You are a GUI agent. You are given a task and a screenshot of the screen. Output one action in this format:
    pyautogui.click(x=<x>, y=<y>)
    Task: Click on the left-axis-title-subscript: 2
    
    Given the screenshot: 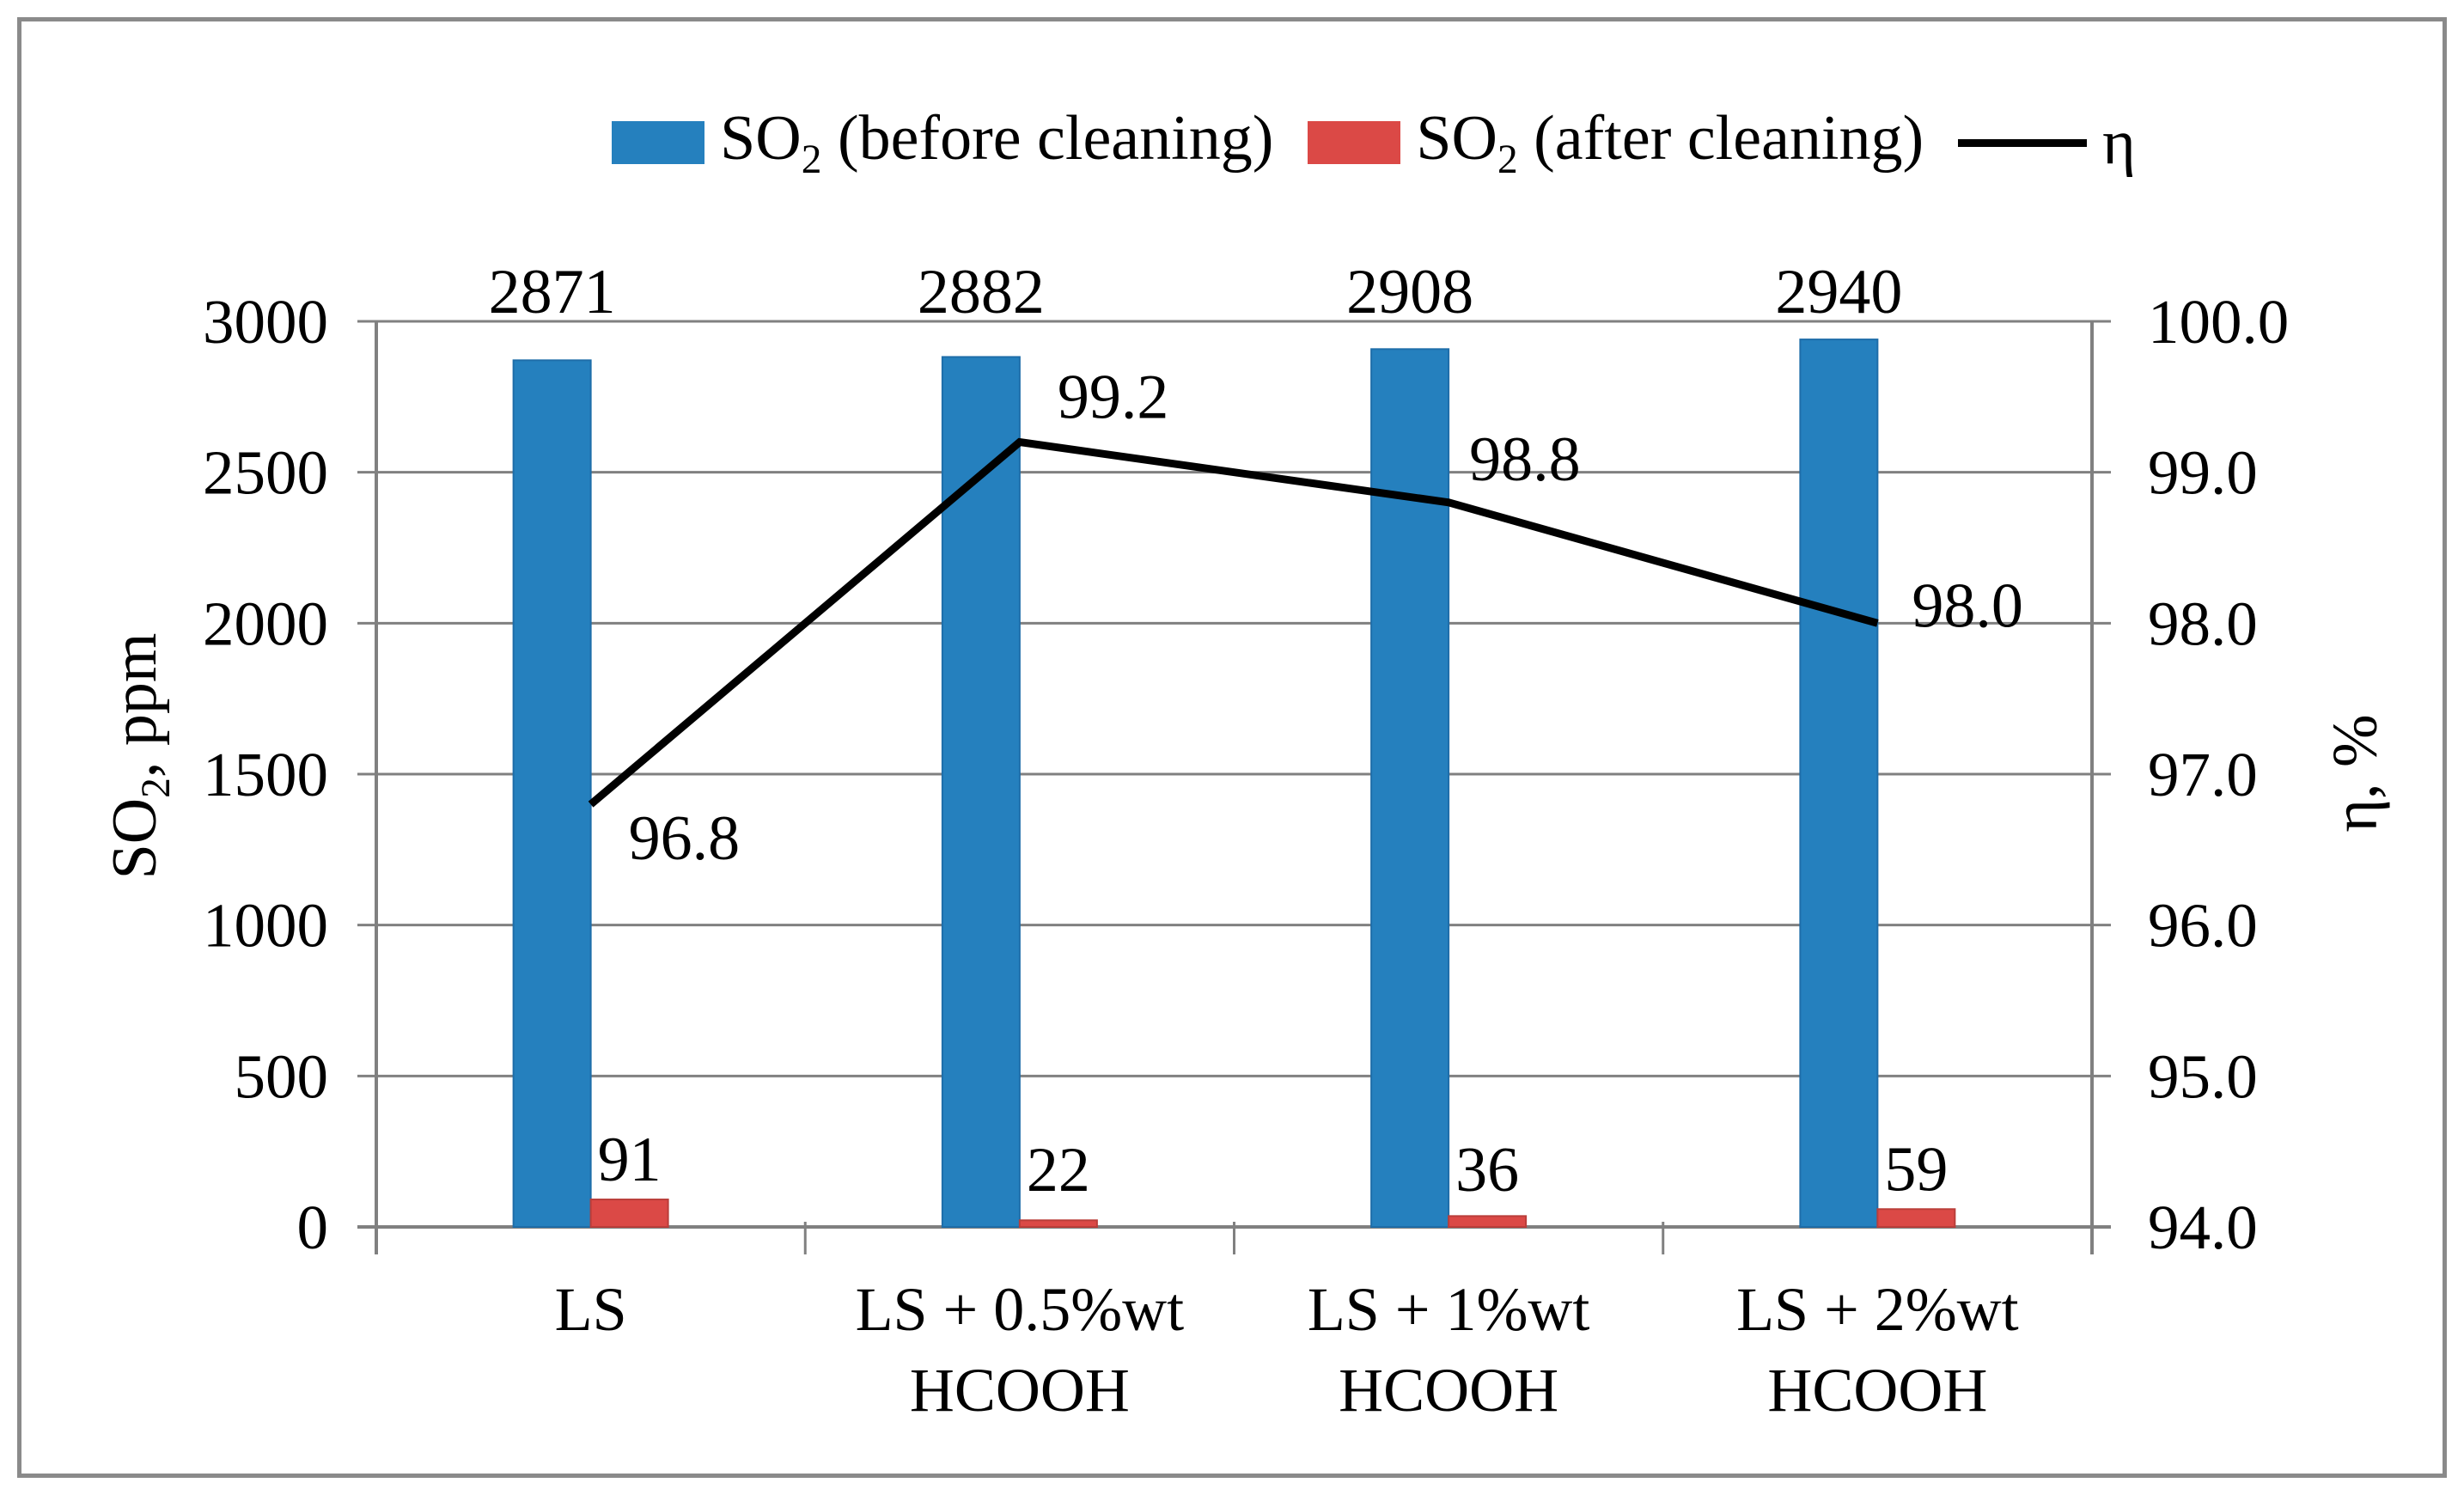 What is the action you would take?
    pyautogui.click(x=156, y=788)
    